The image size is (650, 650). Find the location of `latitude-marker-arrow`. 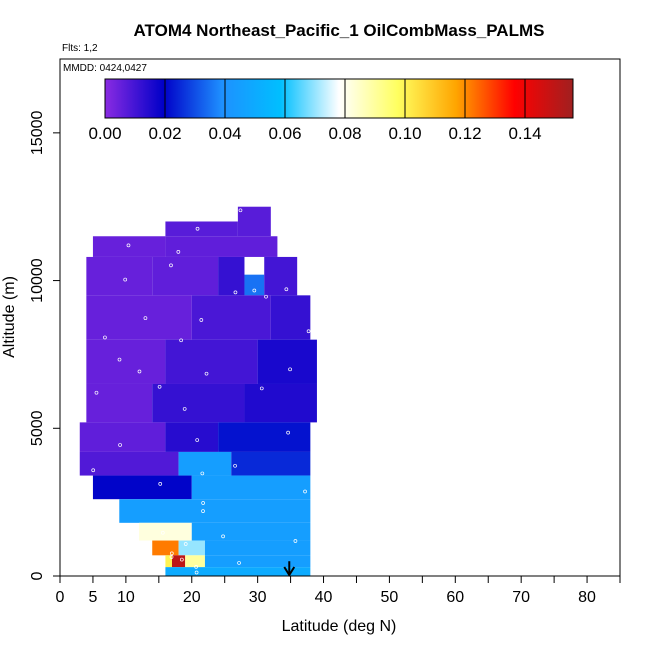

latitude-marker-arrow is located at coordinates (289, 569).